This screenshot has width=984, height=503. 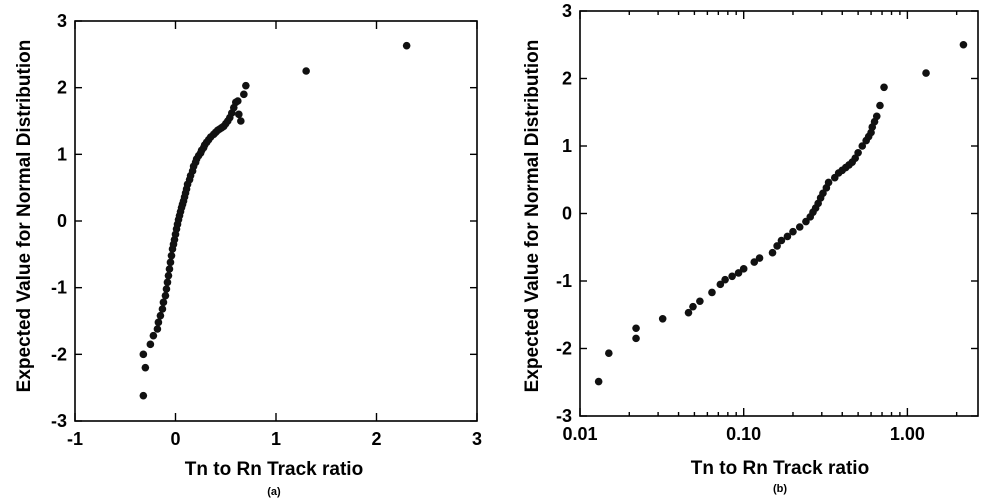 What do you see at coordinates (564, 281) in the screenshot?
I see `y-tick-label-b-2: -1` at bounding box center [564, 281].